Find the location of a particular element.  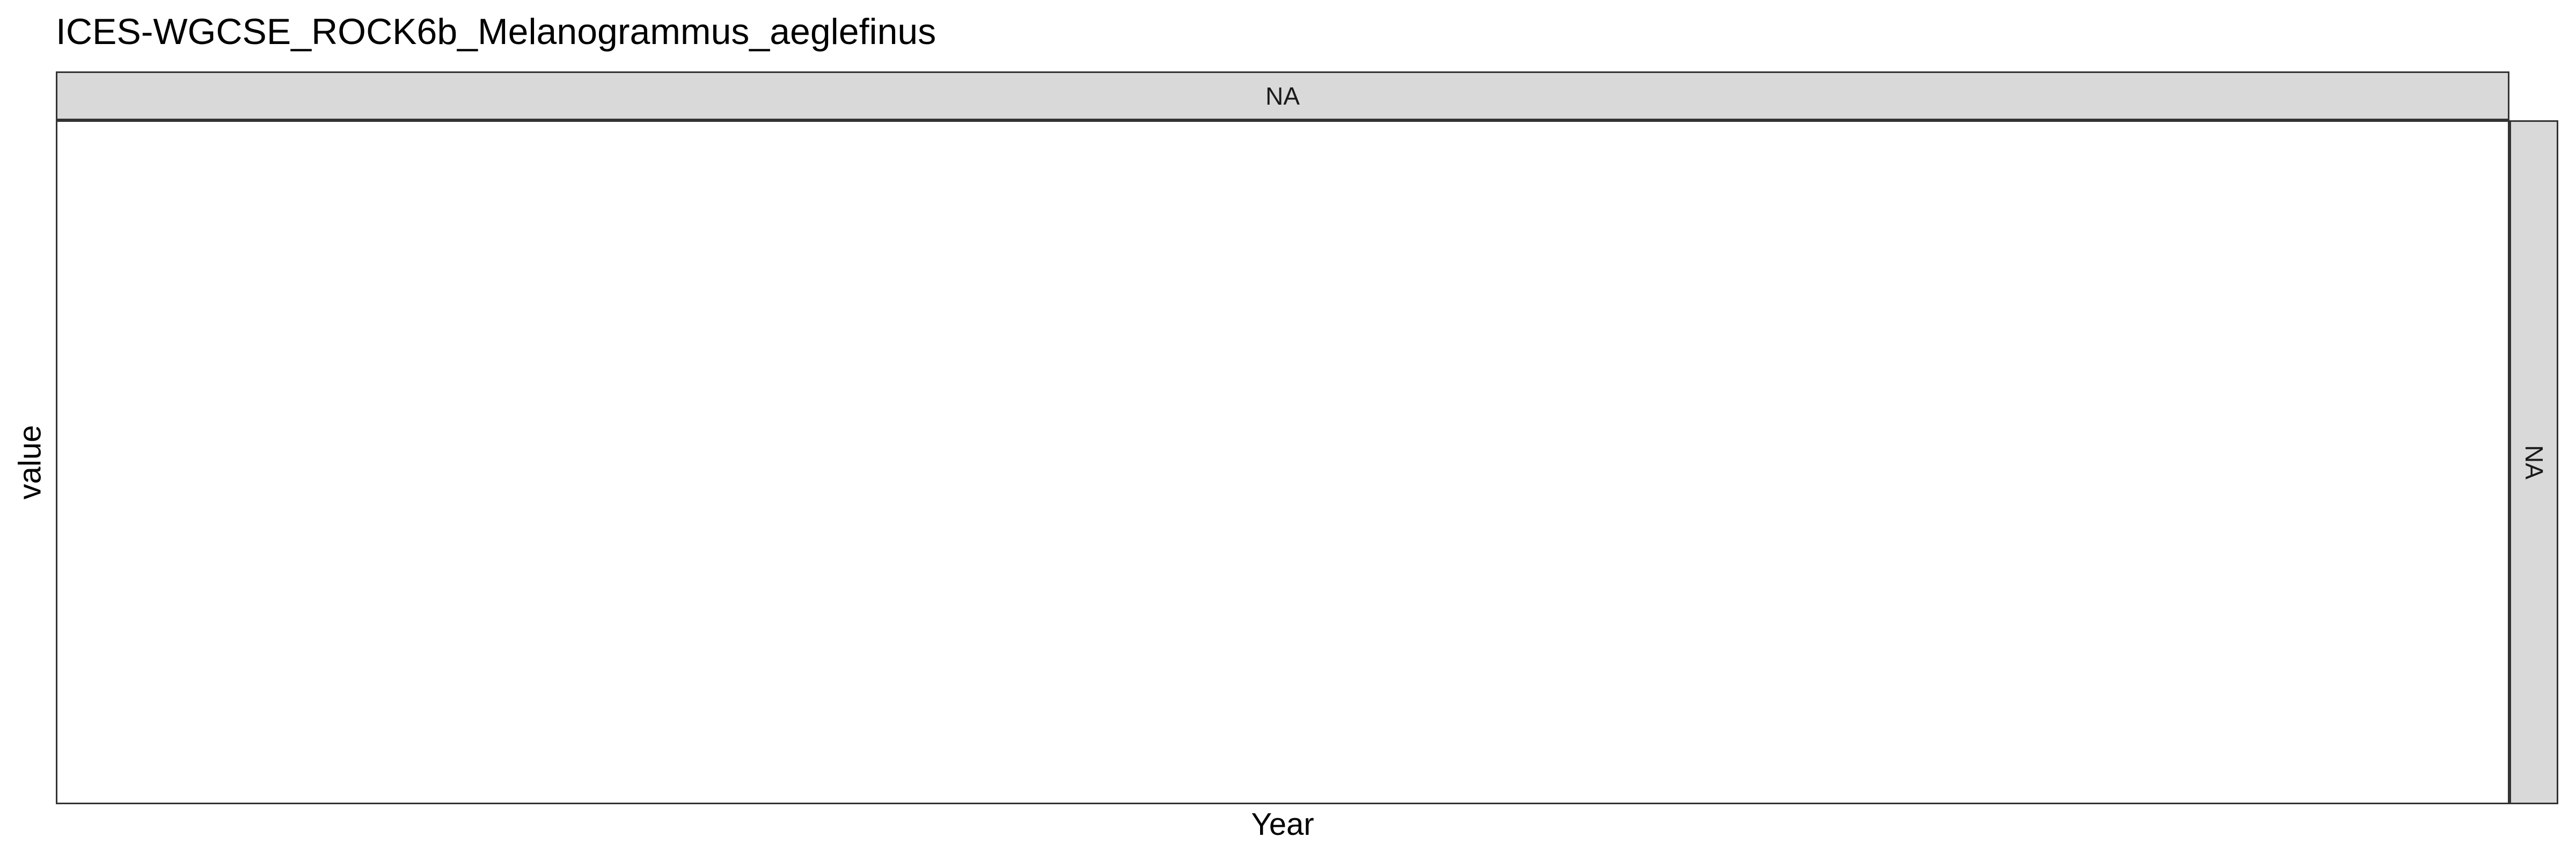

x-axis-label: Year is located at coordinates (1282, 824).